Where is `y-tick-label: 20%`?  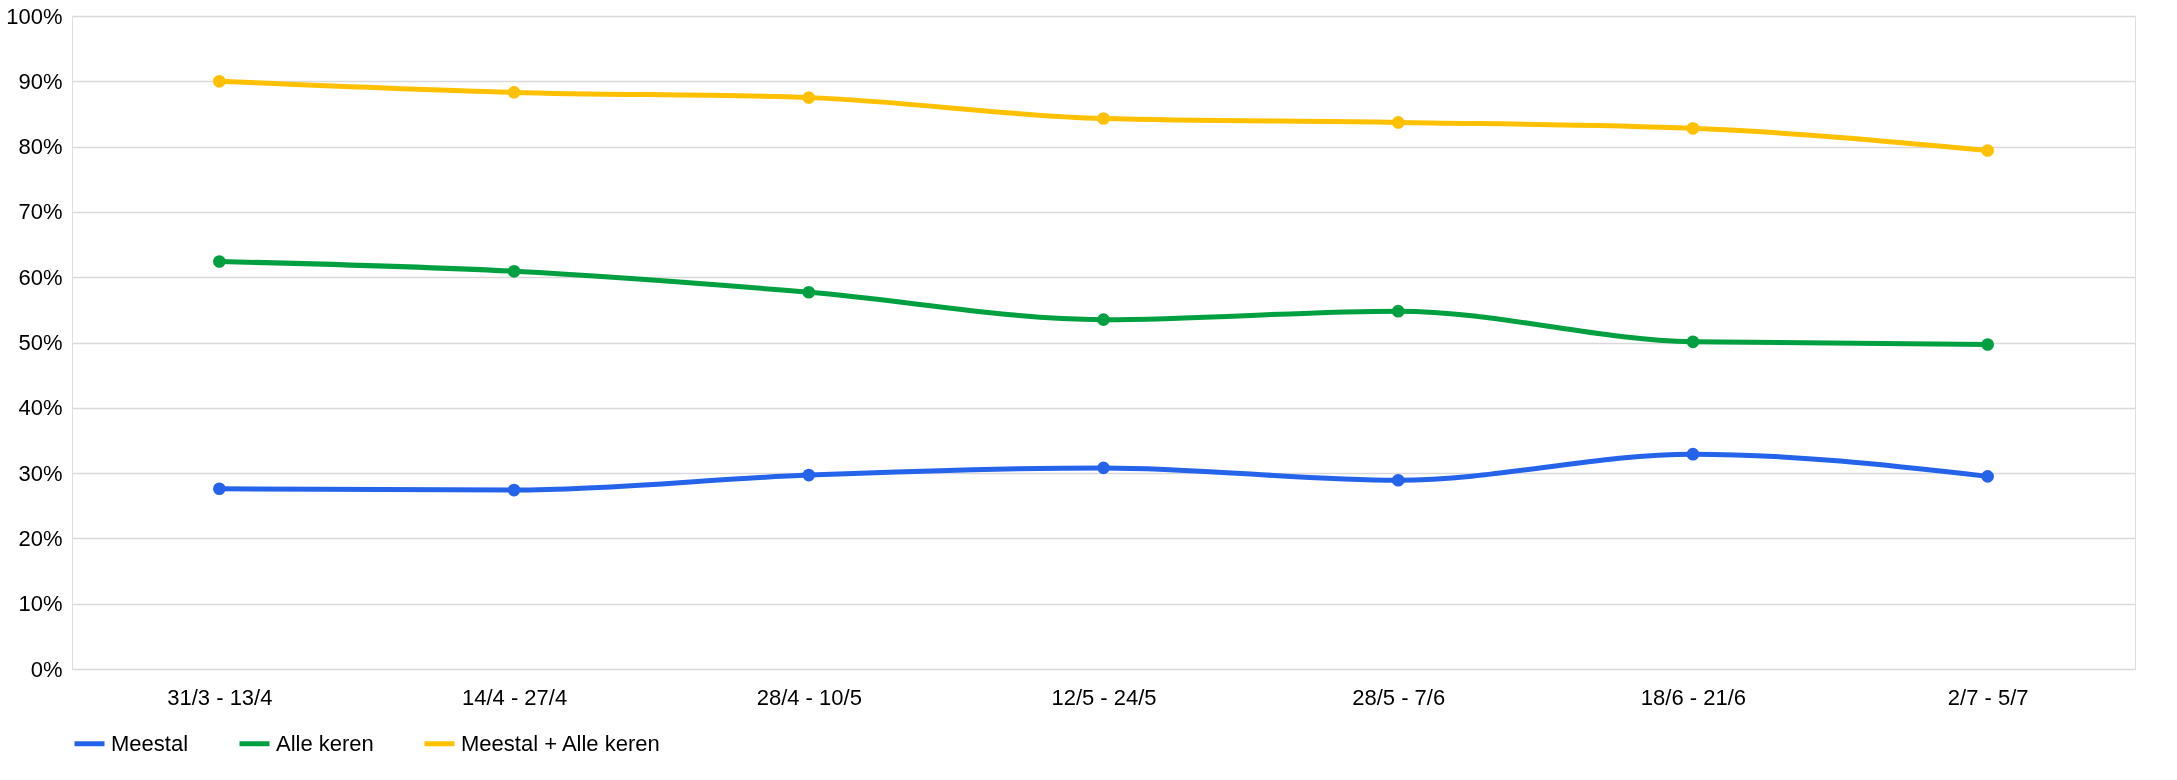
y-tick-label: 20% is located at coordinates (40, 538).